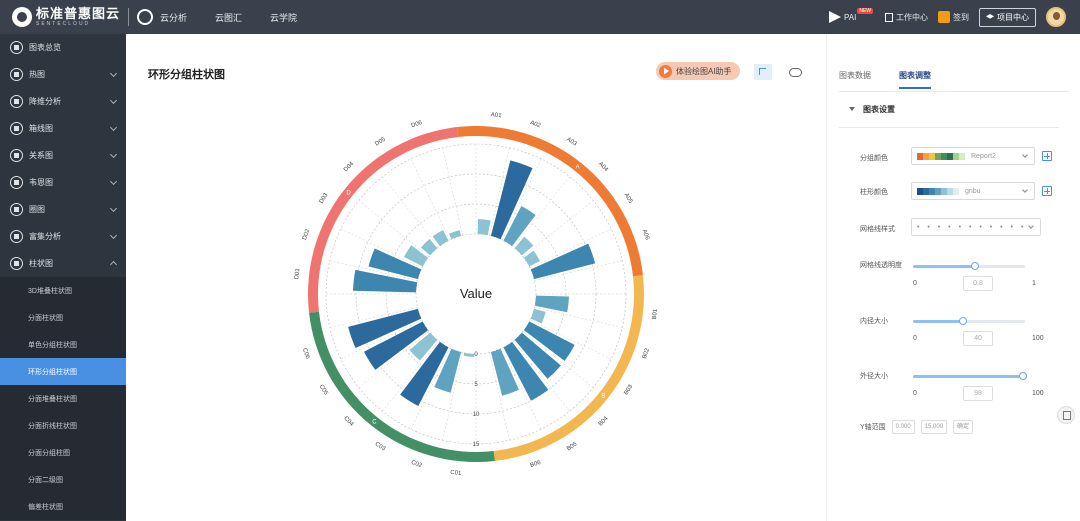  I want to click on slider-fill, so click(938, 321).